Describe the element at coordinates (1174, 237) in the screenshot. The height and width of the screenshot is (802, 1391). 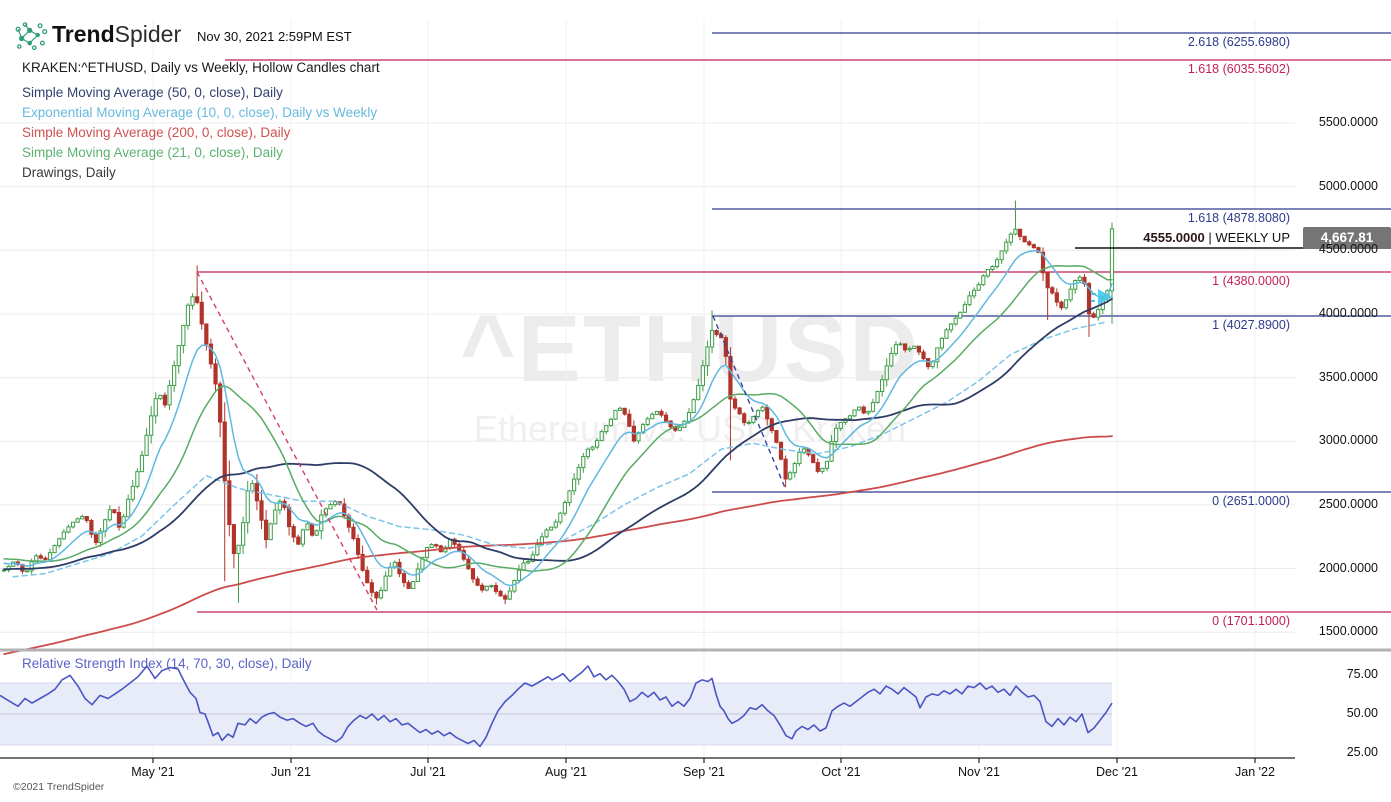
I see `alert-level-price: 4555.0000` at that location.